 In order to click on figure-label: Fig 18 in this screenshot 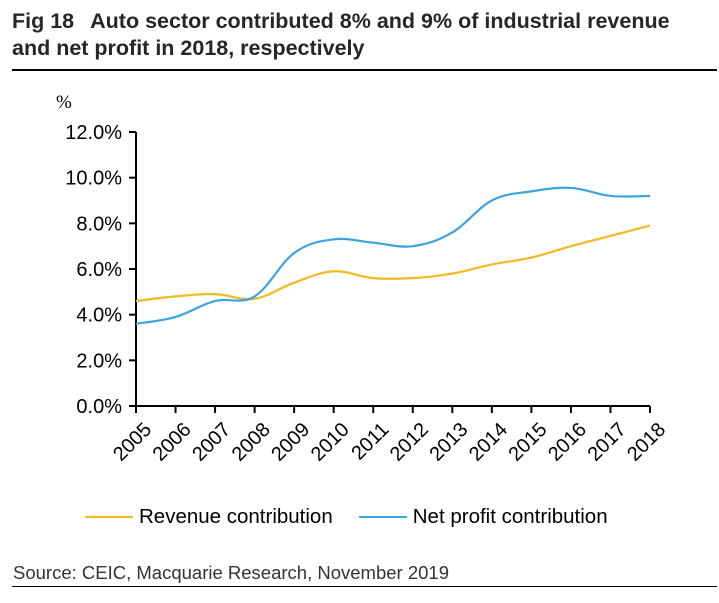, I will do `click(43, 21)`.